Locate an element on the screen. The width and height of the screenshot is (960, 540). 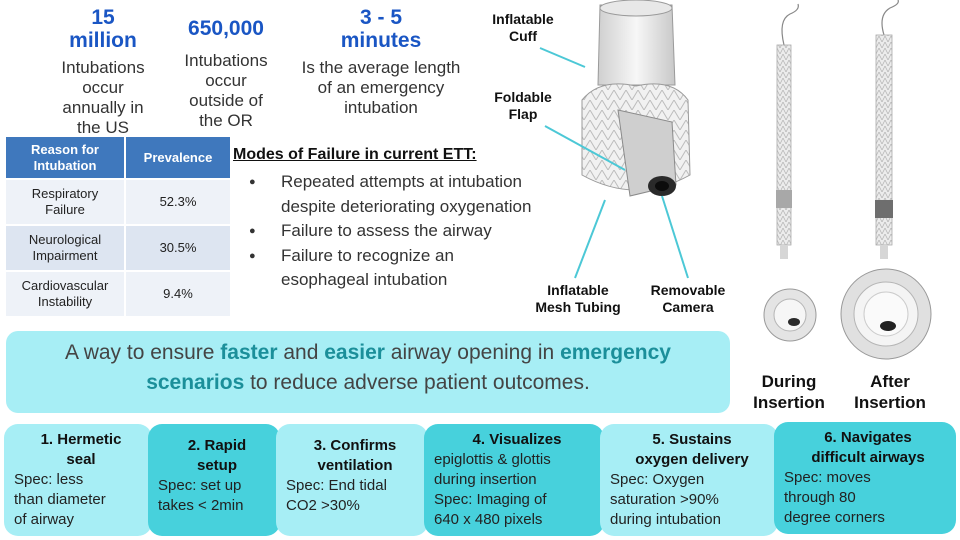
tube-photos is located at coordinates (837, 129).